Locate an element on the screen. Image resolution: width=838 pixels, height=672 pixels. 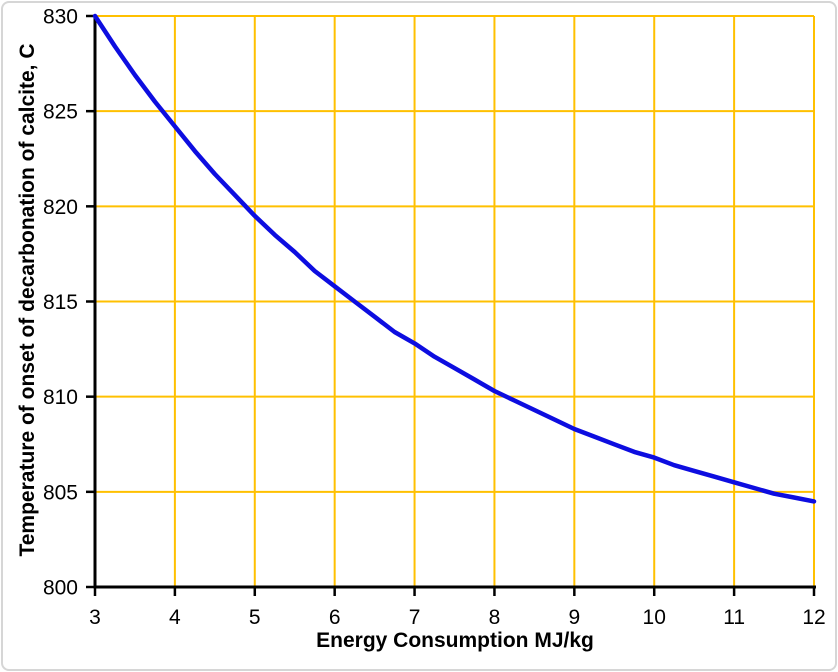
x-tick-label: 6 is located at coordinates (335, 617).